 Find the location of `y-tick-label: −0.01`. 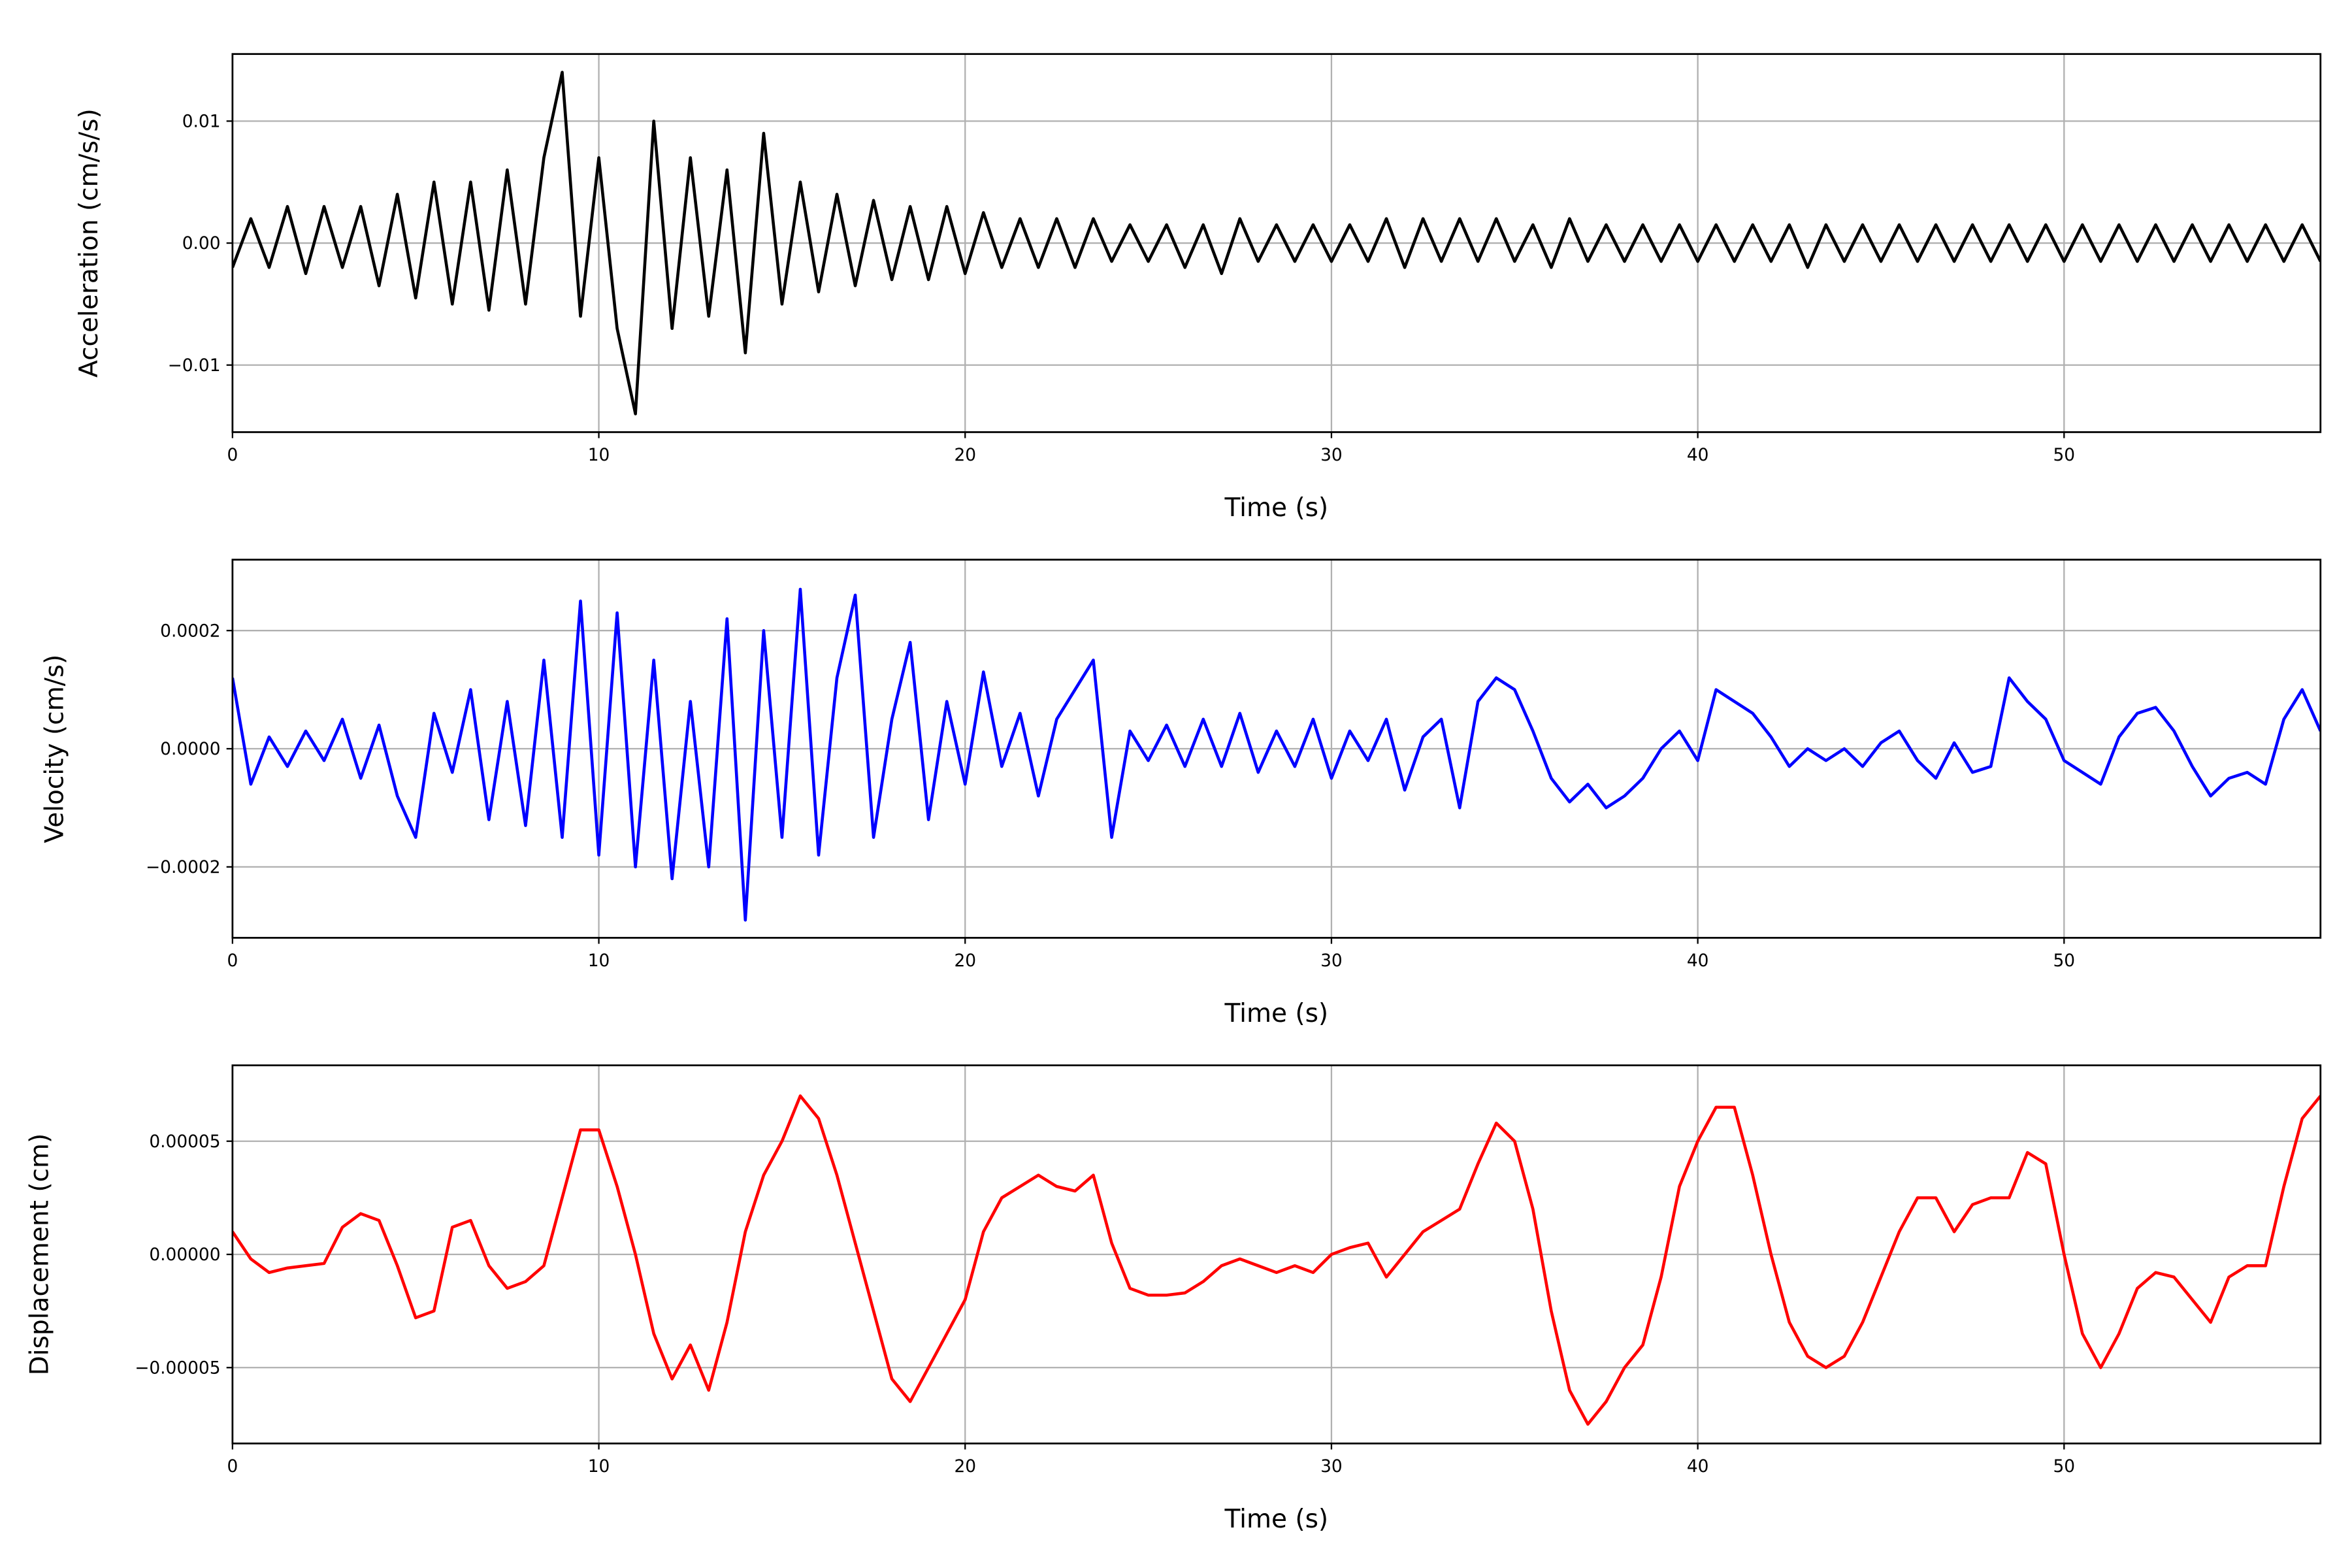

y-tick-label: −0.01 is located at coordinates (194, 365).